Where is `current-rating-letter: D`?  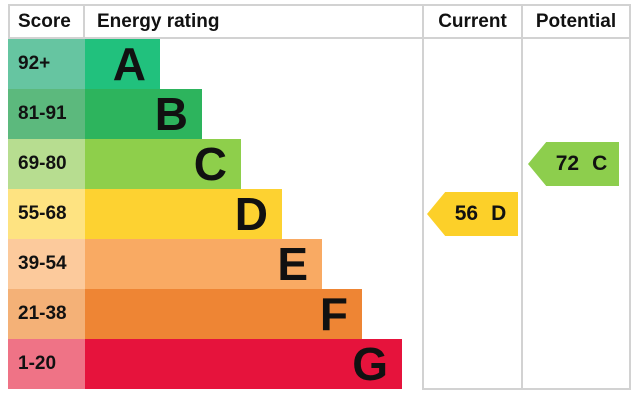
current-rating-letter: D is located at coordinates (499, 213).